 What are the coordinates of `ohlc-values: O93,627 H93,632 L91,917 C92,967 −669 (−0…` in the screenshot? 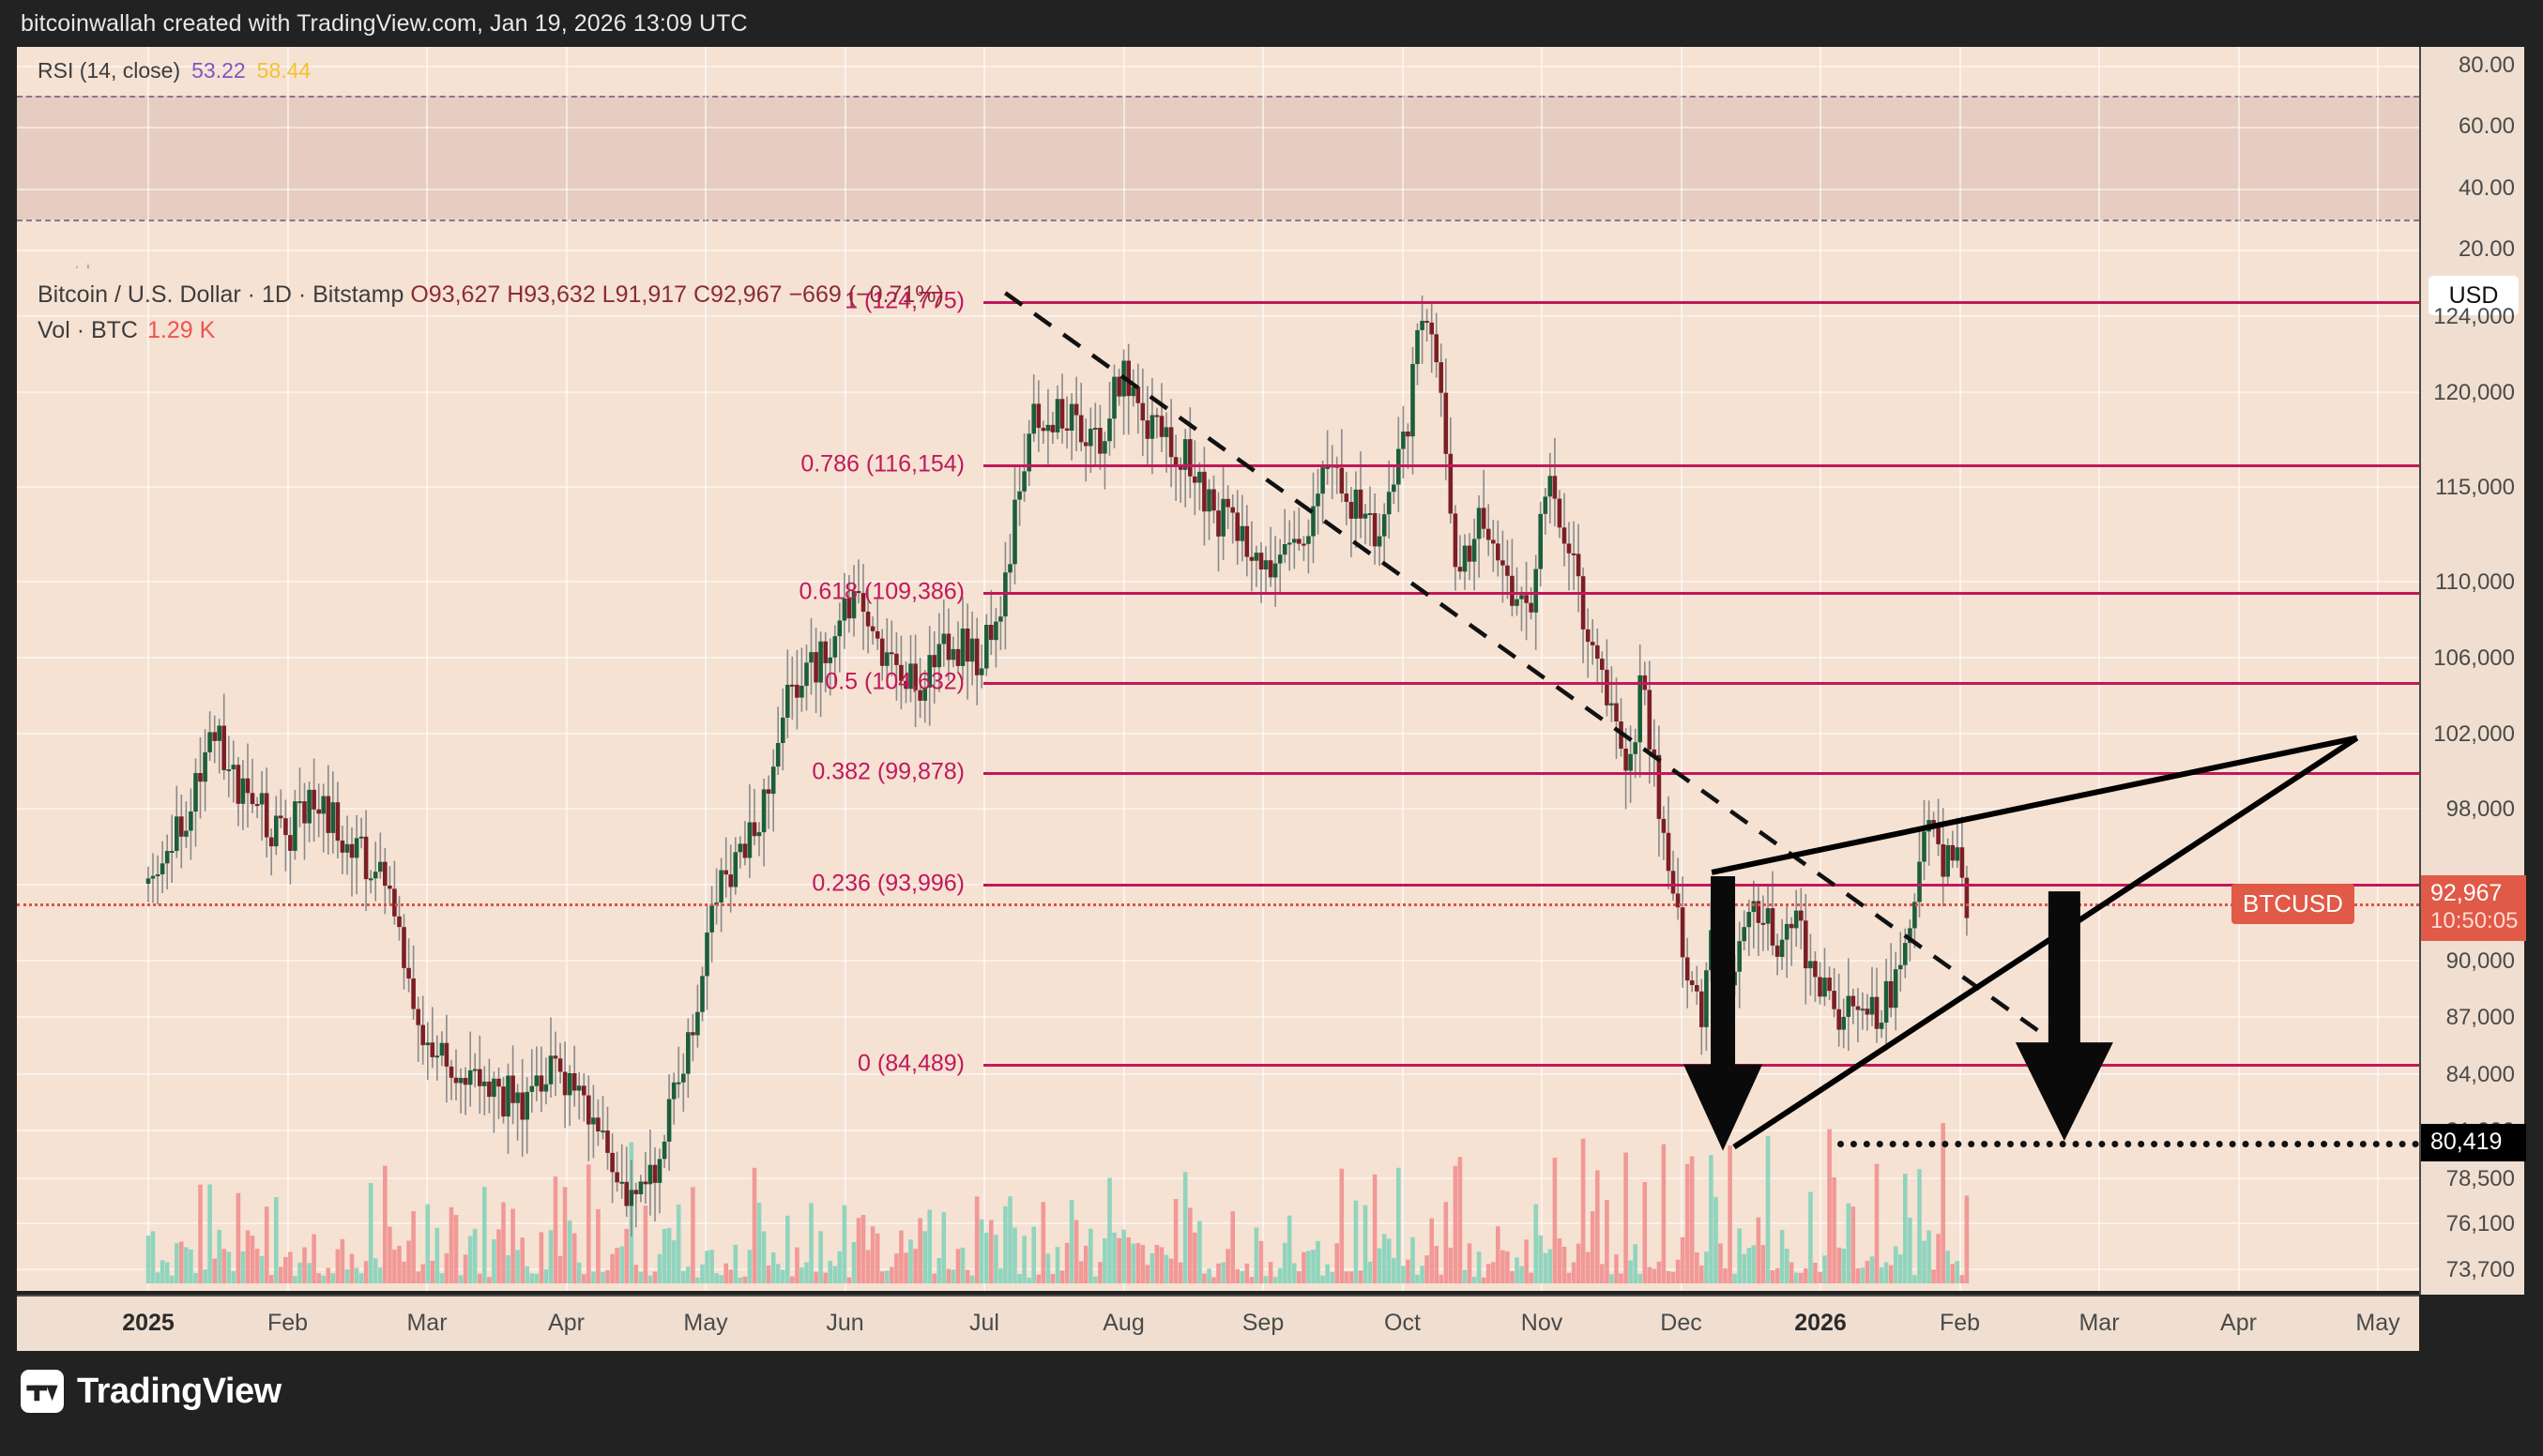 It's located at (677, 294).